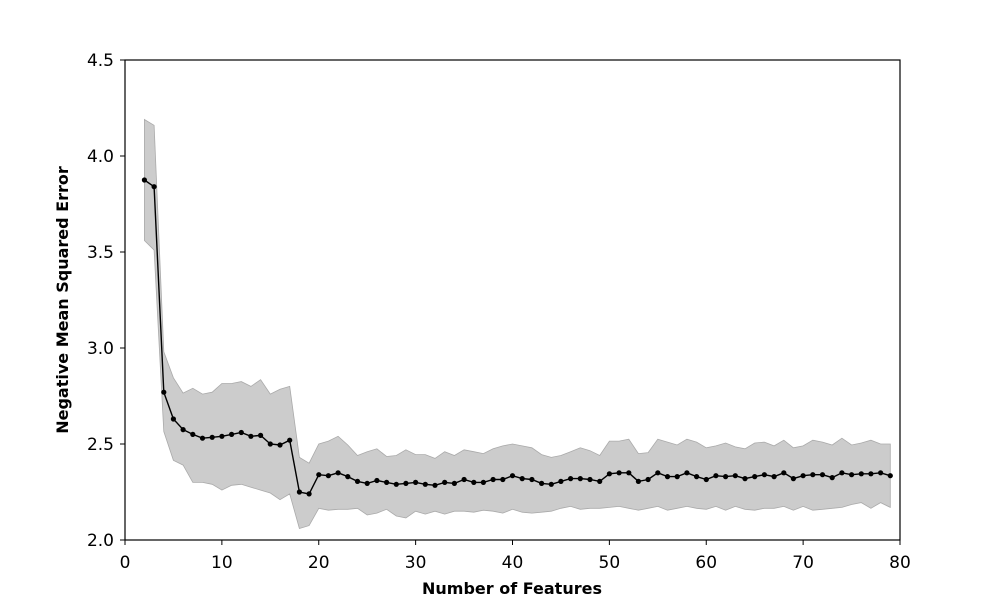 This screenshot has height=600, width=1000. I want to click on y-tick-label: 2.0, so click(100, 541).